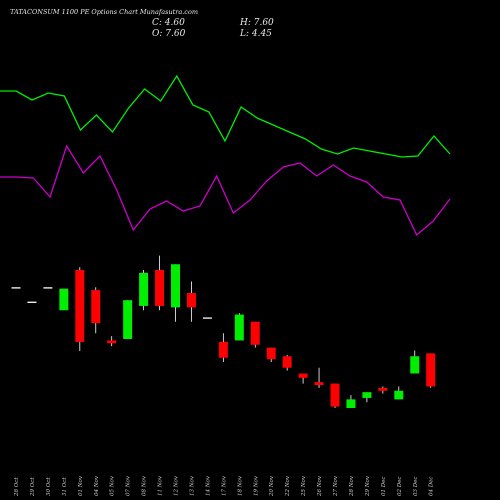 The height and width of the screenshot is (500, 500). What do you see at coordinates (33, 487) in the screenshot?
I see `x-tick-label: 29 Oct` at bounding box center [33, 487].